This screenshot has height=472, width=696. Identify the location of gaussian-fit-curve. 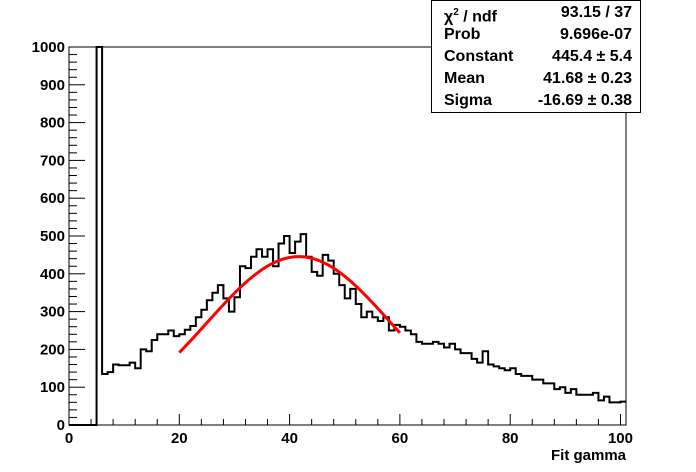
(290, 304).